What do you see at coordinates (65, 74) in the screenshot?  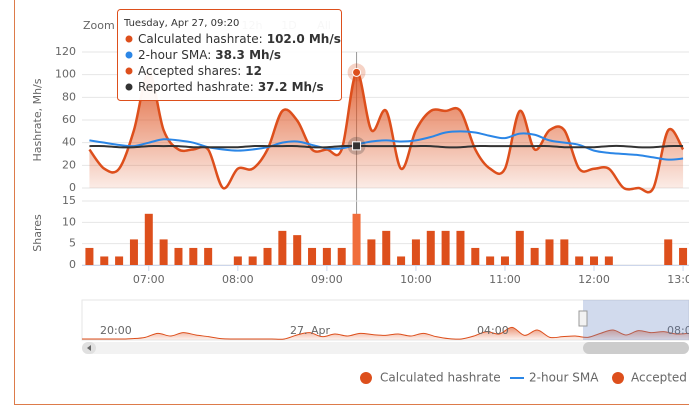 I see `y-tick-label: 100` at bounding box center [65, 74].